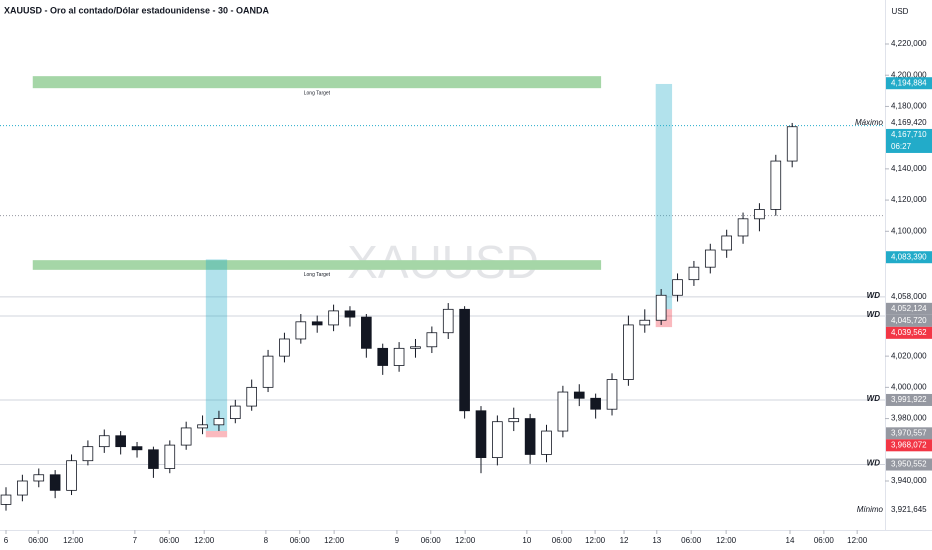 The image size is (932, 550). Describe the element at coordinates (909, 308) in the screenshot. I see `price-label: 4,052,124` at that location.